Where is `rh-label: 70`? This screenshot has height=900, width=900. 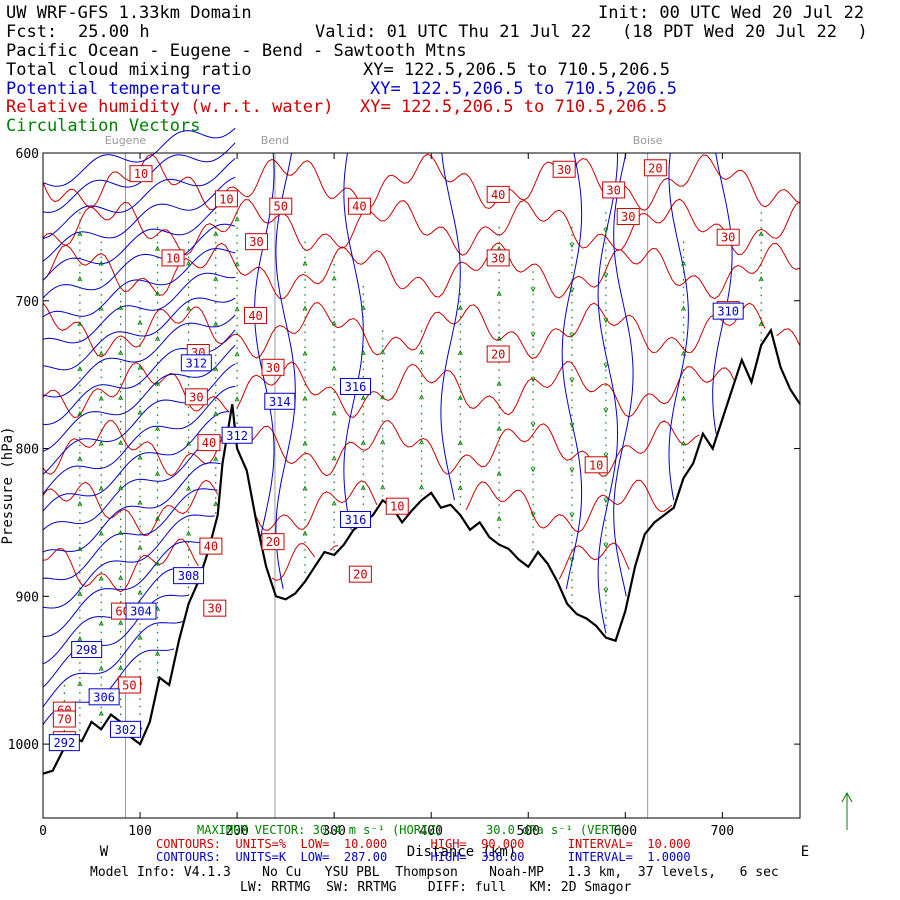
rh-label: 70 is located at coordinates (64, 719).